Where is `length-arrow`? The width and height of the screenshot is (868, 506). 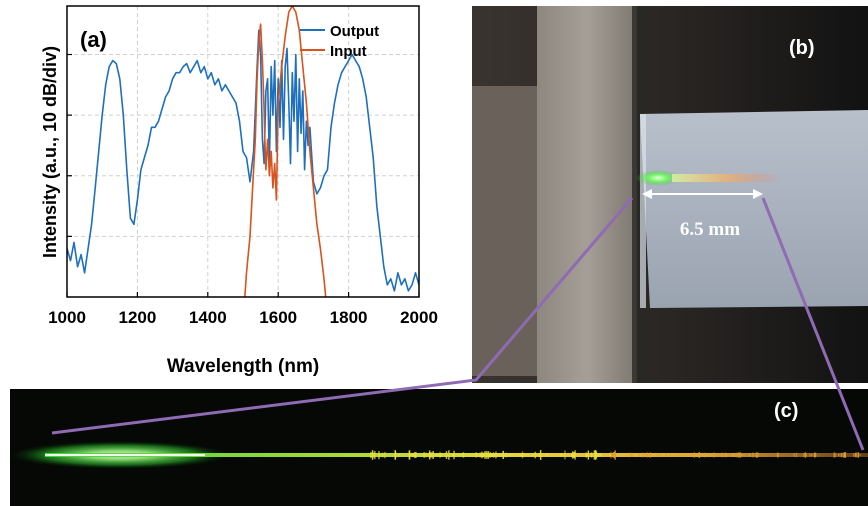 length-arrow is located at coordinates (702, 194).